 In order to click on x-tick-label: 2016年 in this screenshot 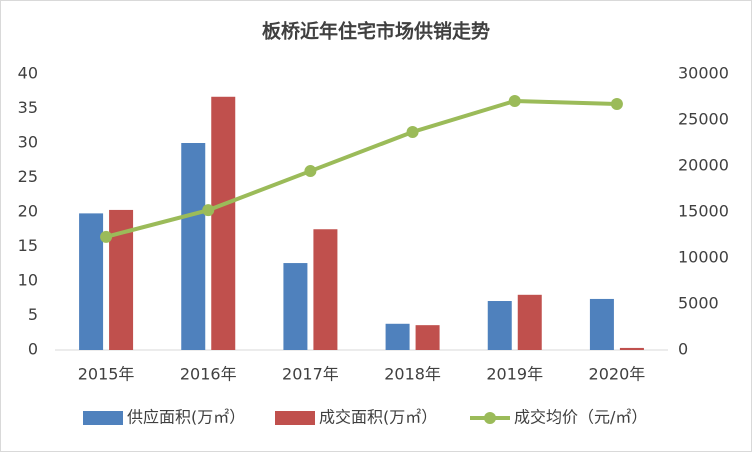, I will do `click(208, 374)`.